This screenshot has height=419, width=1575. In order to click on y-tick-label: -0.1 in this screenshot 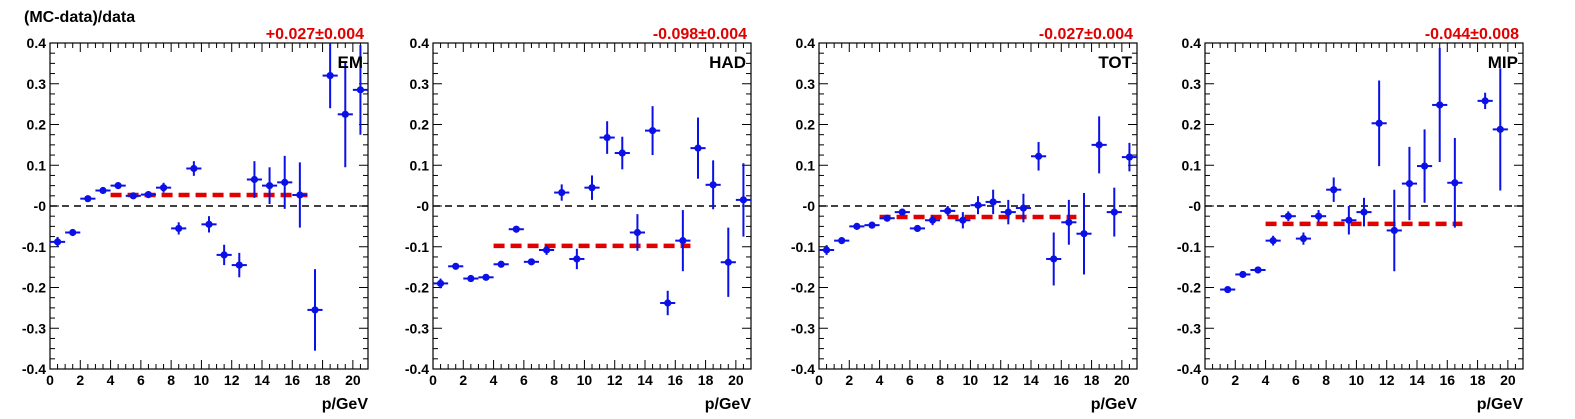, I will do `click(803, 247)`.